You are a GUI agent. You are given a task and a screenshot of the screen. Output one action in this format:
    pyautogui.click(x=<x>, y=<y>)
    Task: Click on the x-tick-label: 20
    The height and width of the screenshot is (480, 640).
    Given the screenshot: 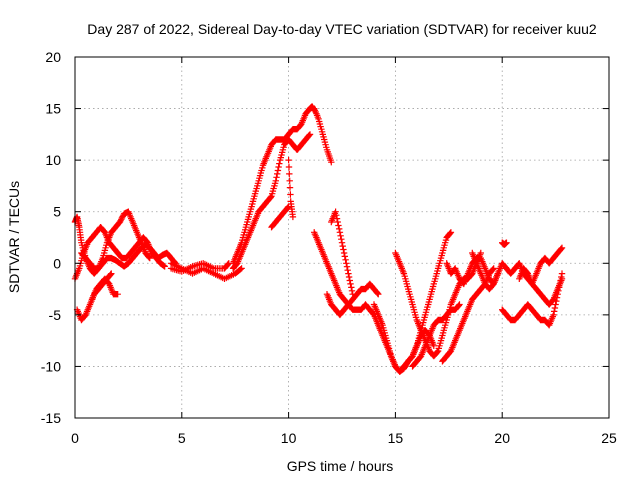 What is the action you would take?
    pyautogui.click(x=502, y=438)
    